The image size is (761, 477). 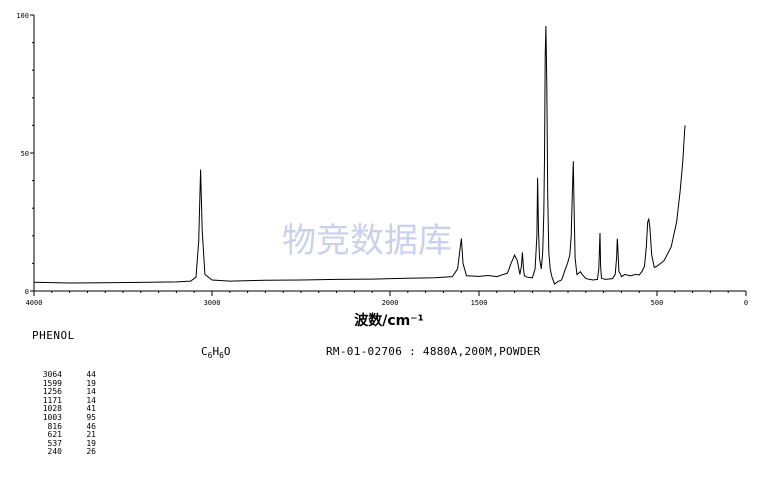 What do you see at coordinates (221, 356) in the screenshot?
I see `formula-h-count: 6` at bounding box center [221, 356].